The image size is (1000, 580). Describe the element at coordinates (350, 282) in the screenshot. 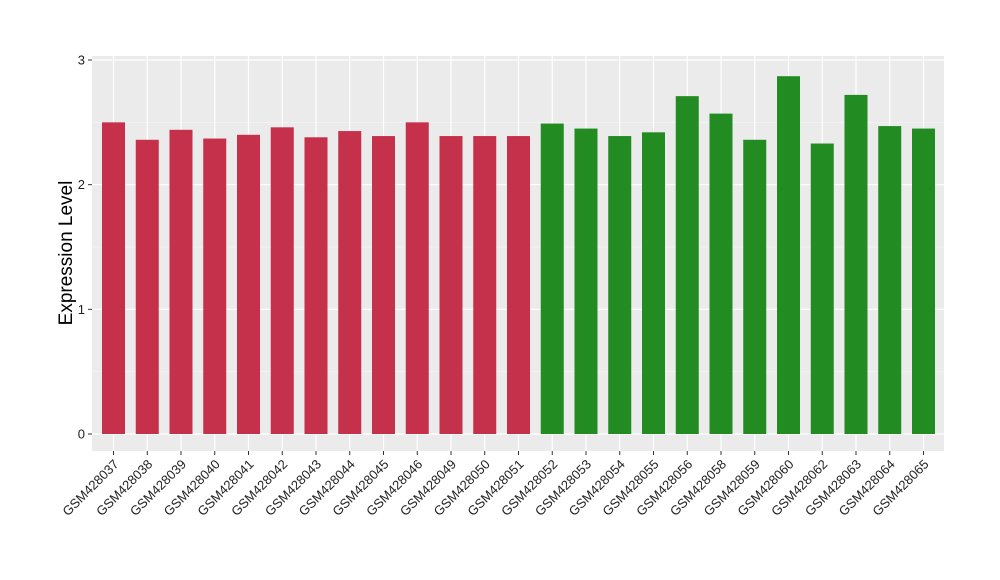

I see `bar-GSM428044` at that location.